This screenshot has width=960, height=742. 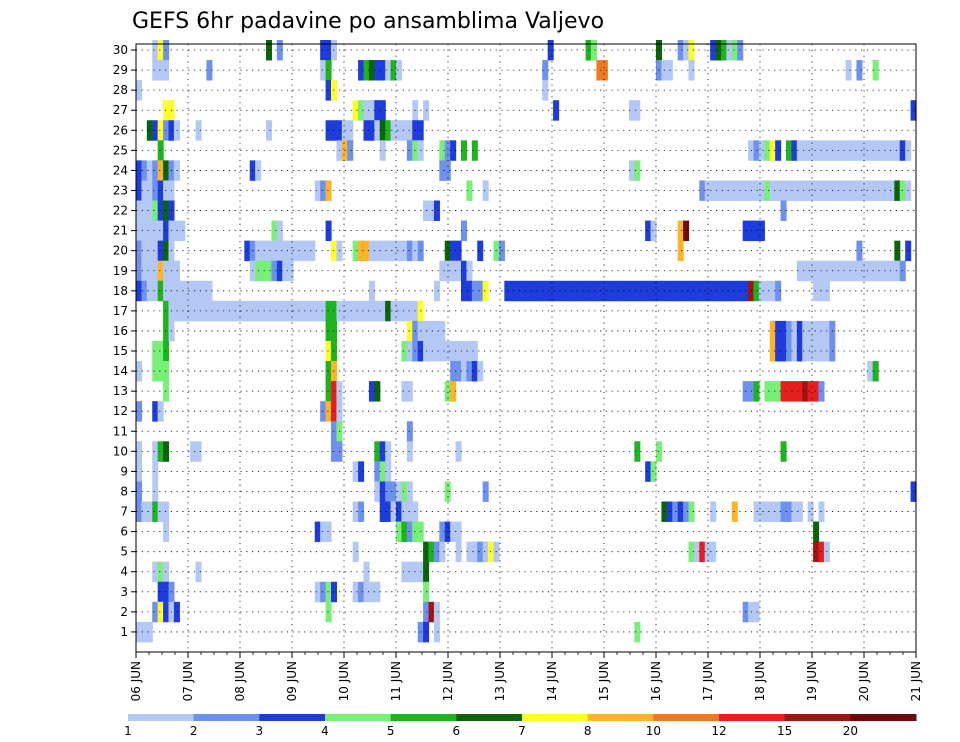 What do you see at coordinates (120, 311) in the screenshot?
I see `y-tick-label: 17` at bounding box center [120, 311].